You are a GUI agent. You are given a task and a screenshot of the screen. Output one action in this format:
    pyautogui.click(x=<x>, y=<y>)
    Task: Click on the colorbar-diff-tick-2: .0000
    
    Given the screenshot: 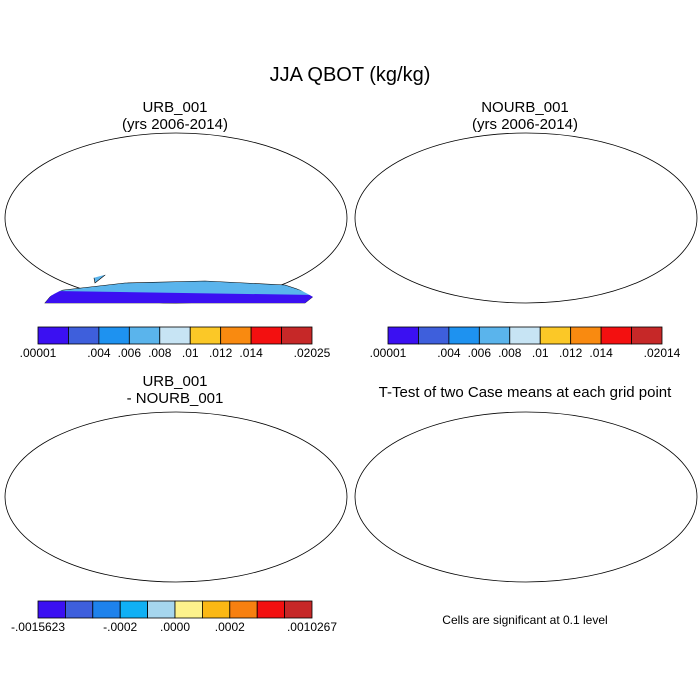 What is the action you would take?
    pyautogui.click(x=175, y=627)
    